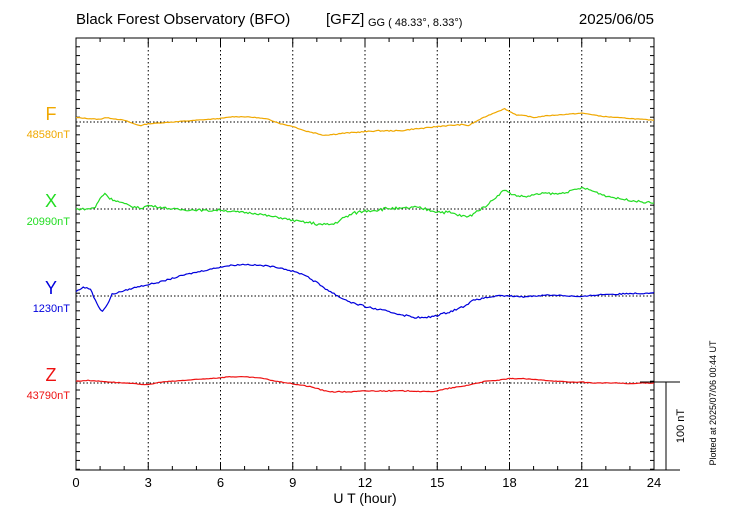  Describe the element at coordinates (49, 135) in the screenshot. I see `baseline-label-f: 48580nT` at that location.